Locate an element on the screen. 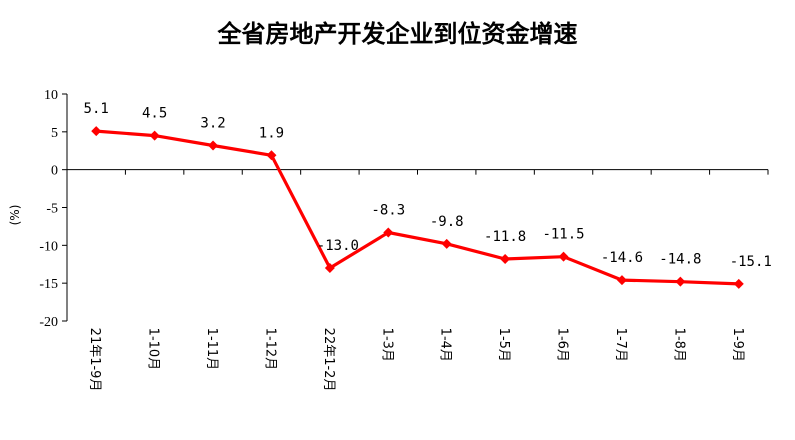  y-tick-label: 10 is located at coordinates (51, 95).